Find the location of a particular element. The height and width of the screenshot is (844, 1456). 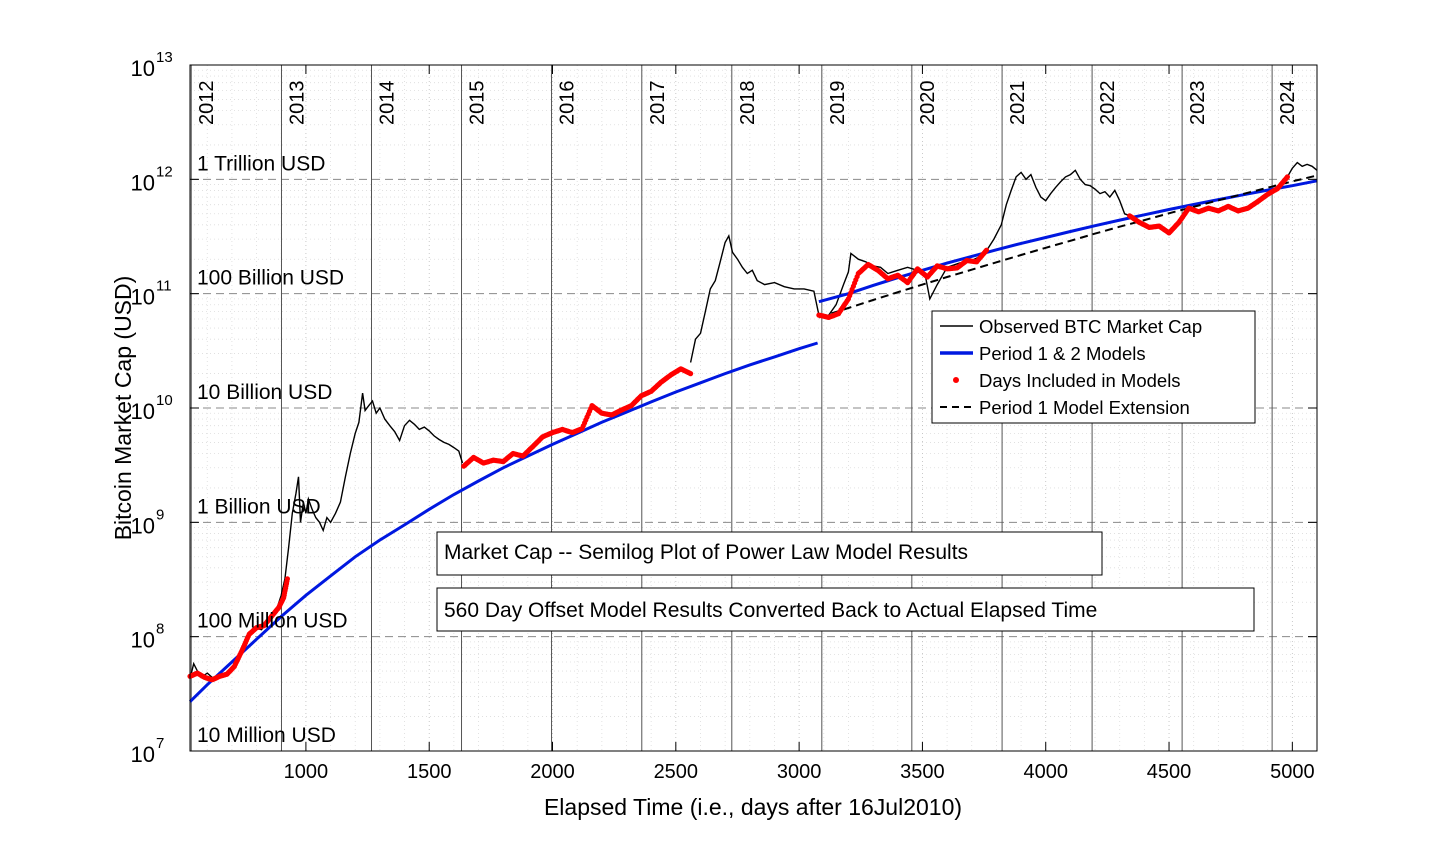

reference-label: 100 Billion USD is located at coordinates (270, 278).